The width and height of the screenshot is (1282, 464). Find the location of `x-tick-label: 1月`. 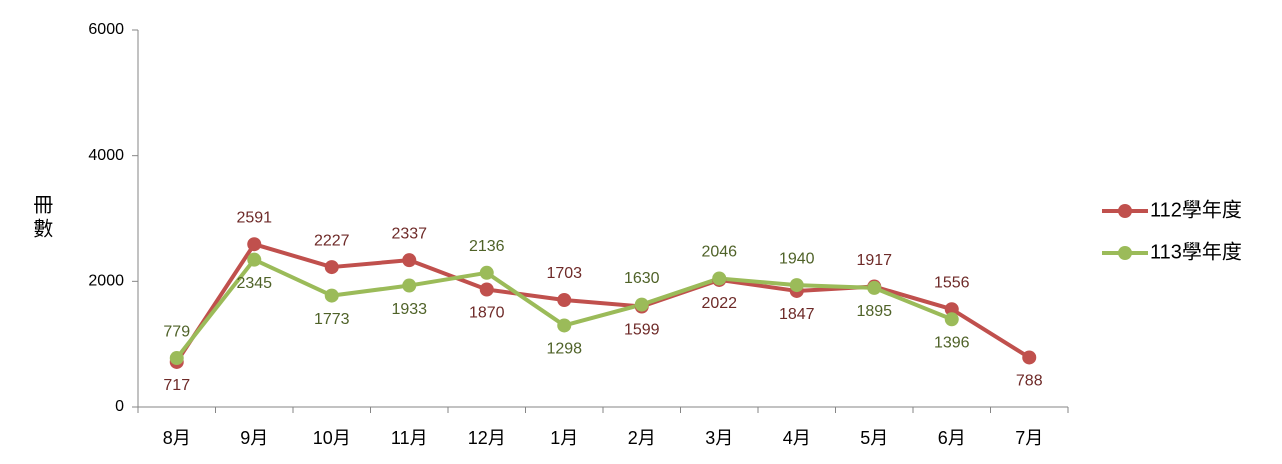

x-tick-label: 1月 is located at coordinates (564, 438).